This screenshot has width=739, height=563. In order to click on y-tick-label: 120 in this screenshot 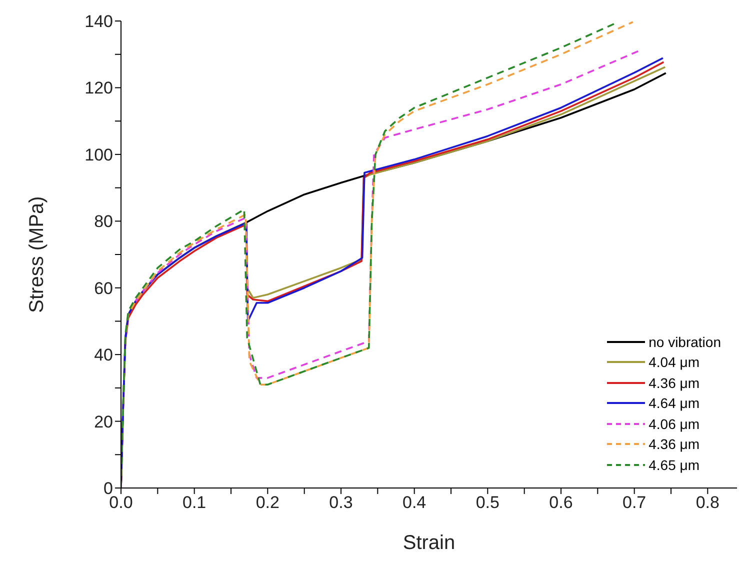, I will do `click(98, 88)`.